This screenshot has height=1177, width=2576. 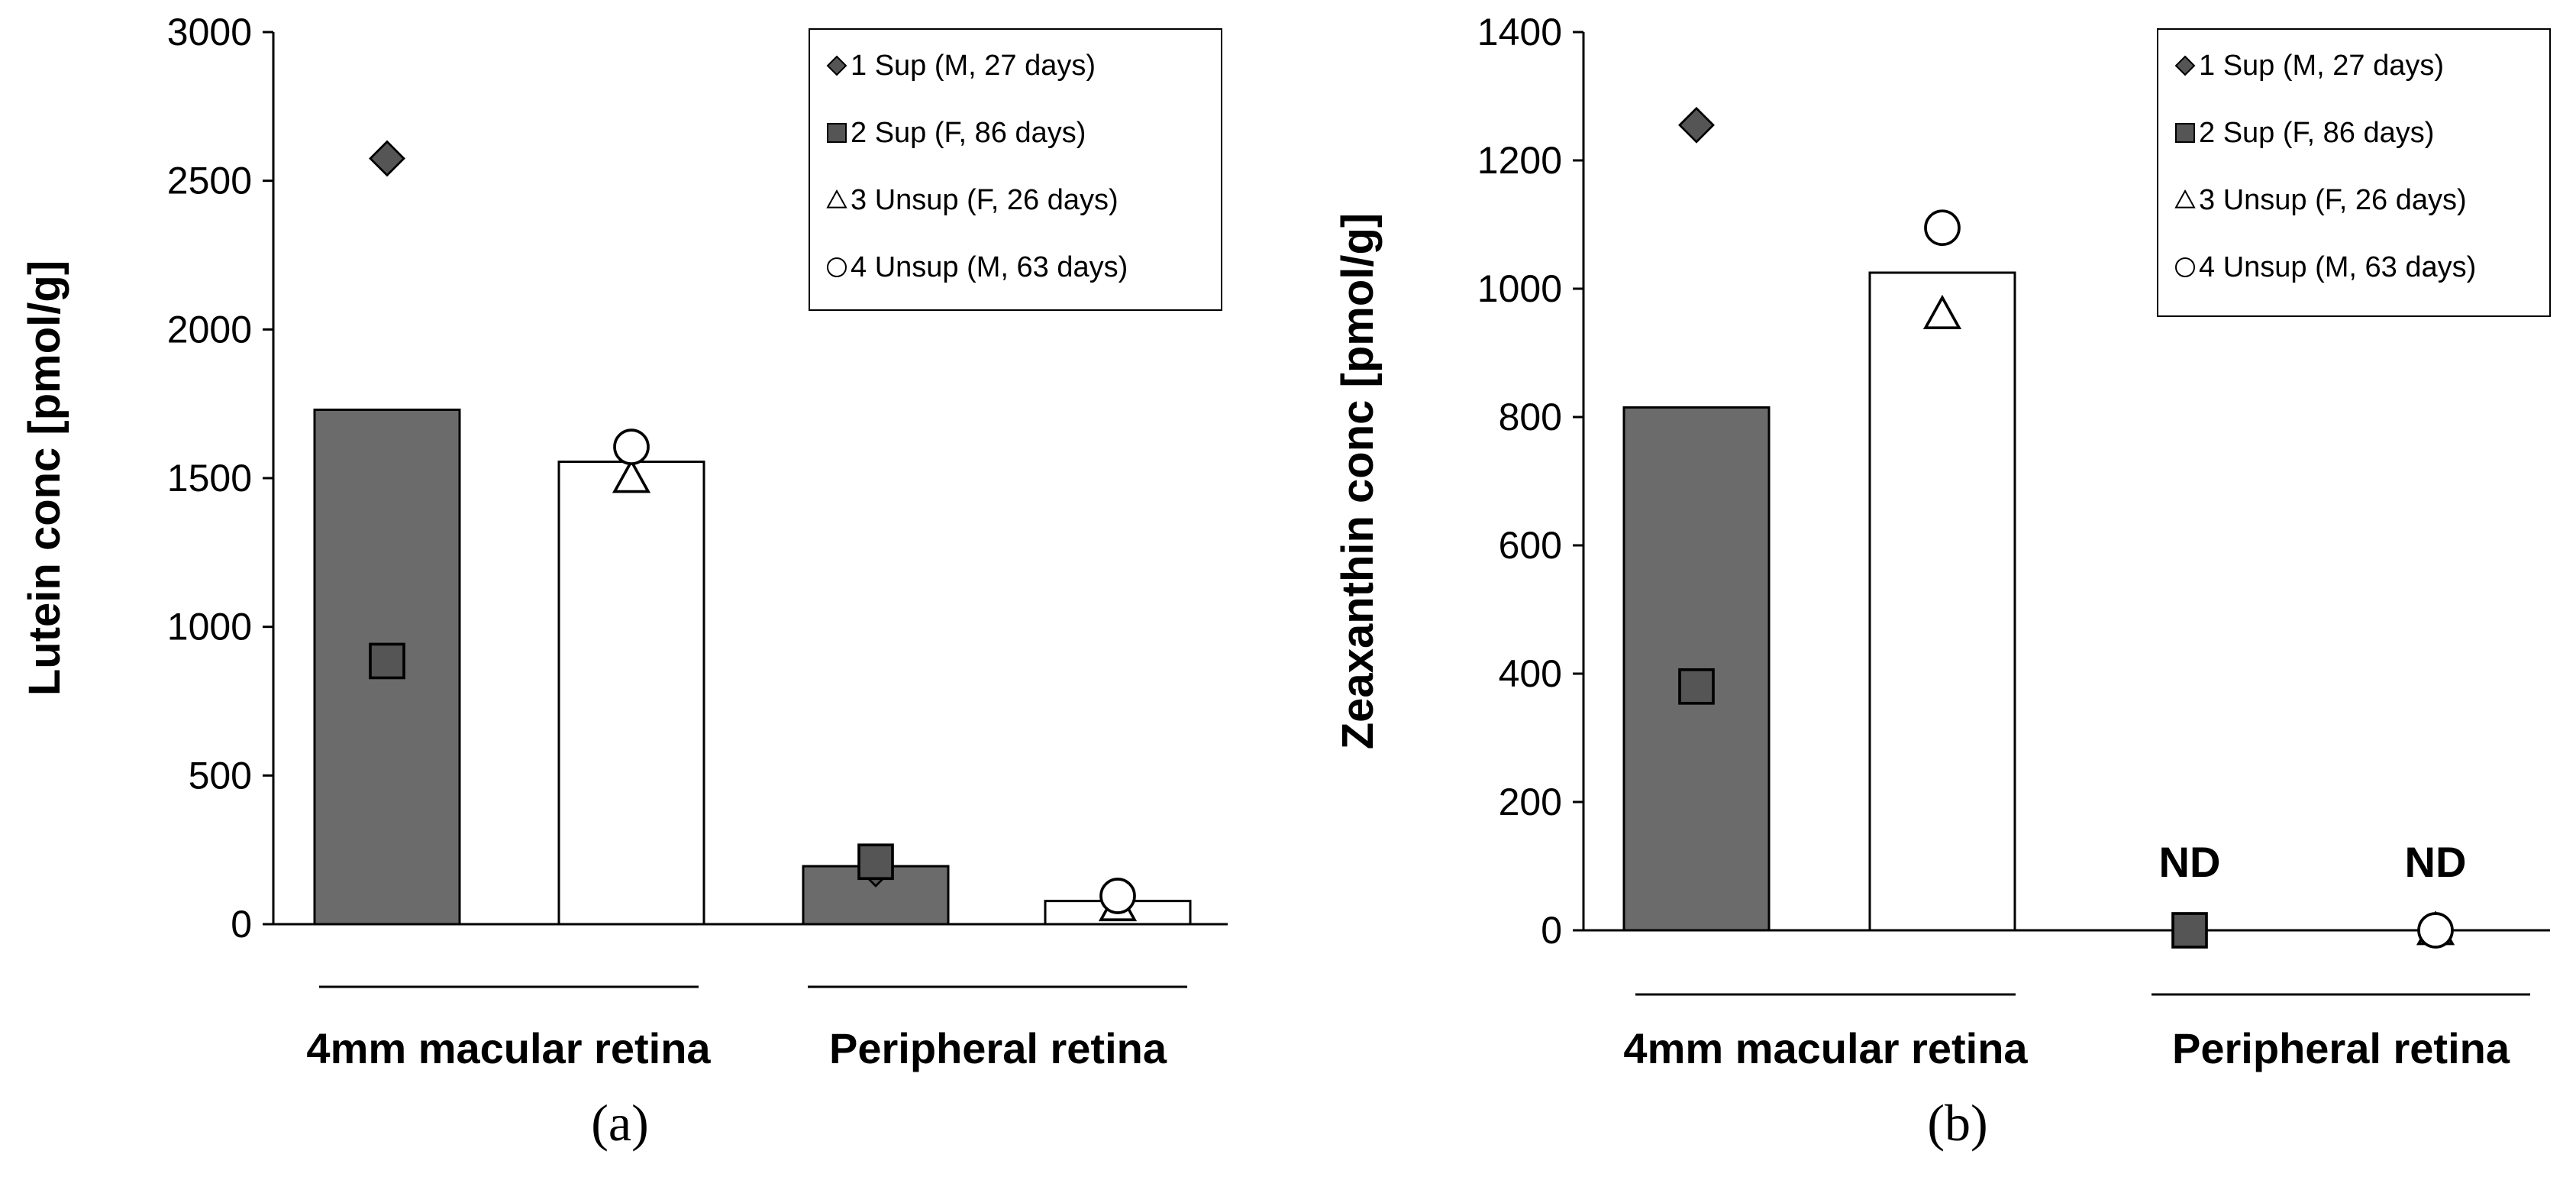 I want to click on y-tick-label: 800, so click(x=1530, y=417).